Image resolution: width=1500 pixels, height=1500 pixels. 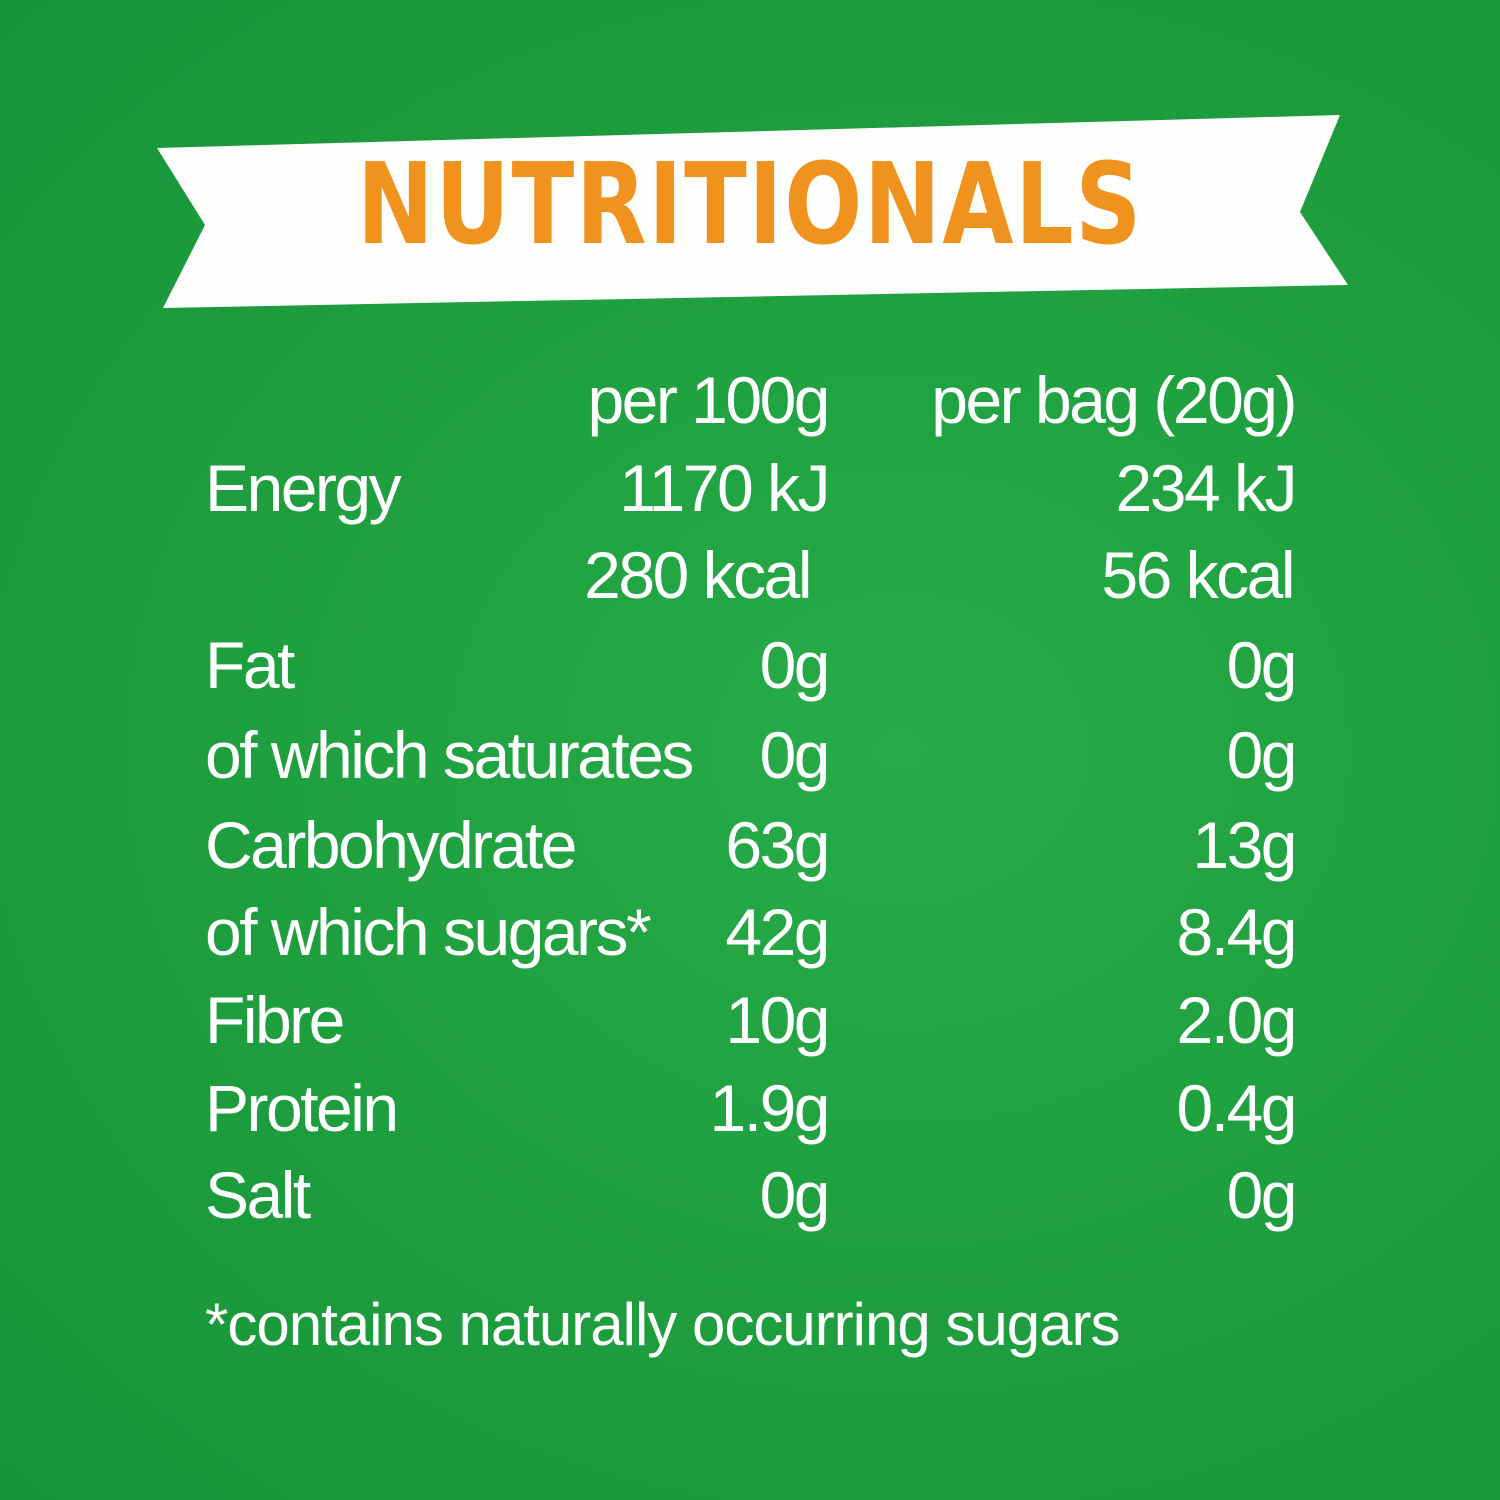 I want to click on table-row: of which saturates 0g 0g, so click(x=750, y=755).